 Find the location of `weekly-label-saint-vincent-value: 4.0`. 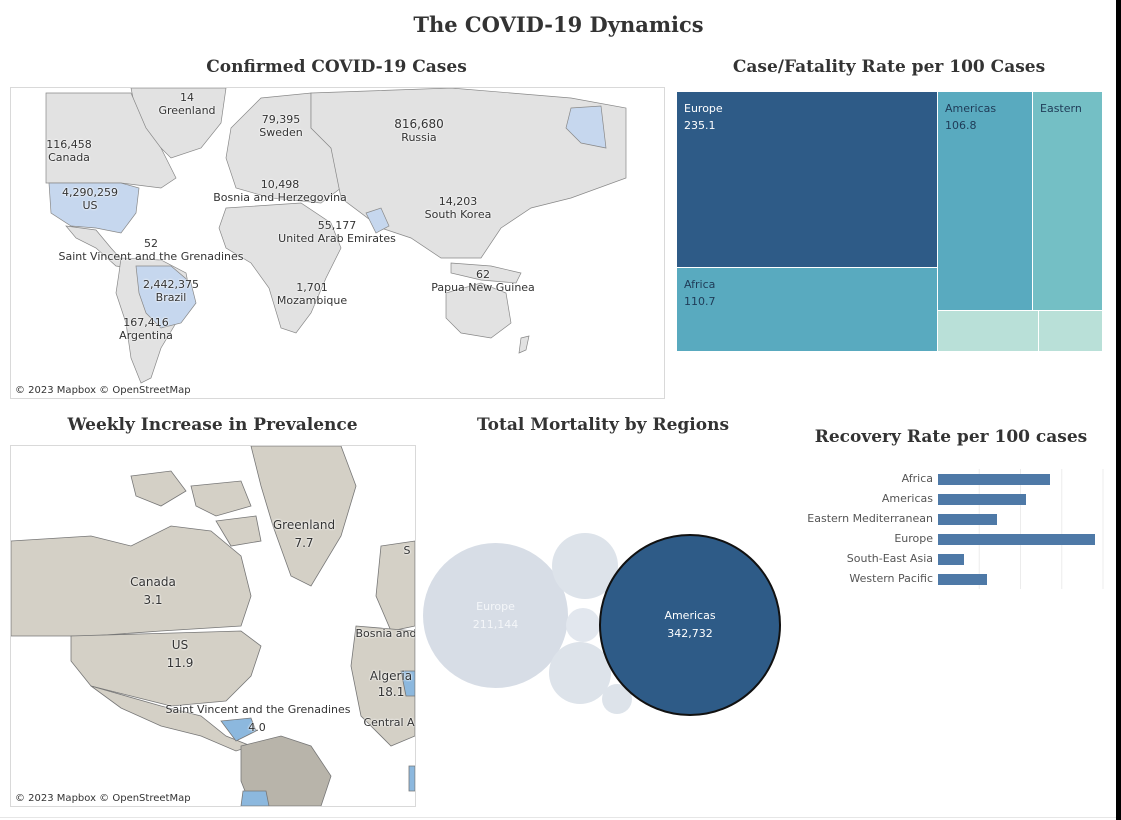

weekly-label-saint-vincent-value: 4.0 is located at coordinates (257, 727).